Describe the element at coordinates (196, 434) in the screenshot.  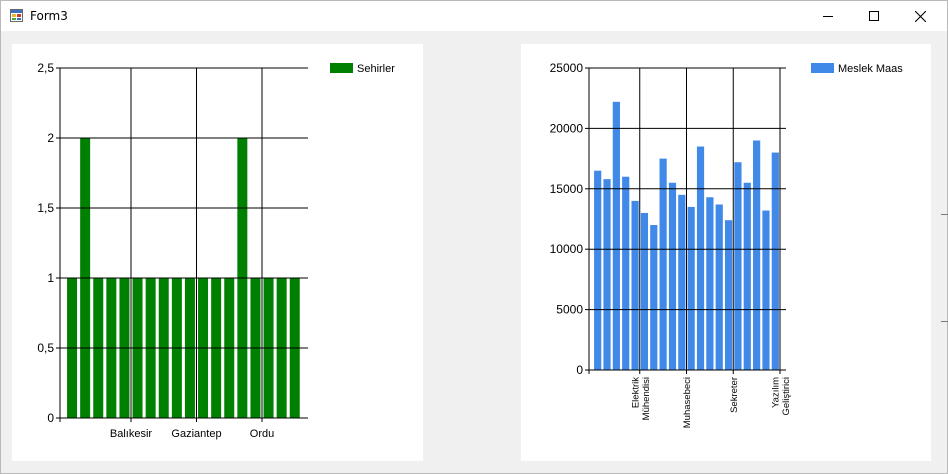
I see `x-tick-label: Gaziantep` at that location.